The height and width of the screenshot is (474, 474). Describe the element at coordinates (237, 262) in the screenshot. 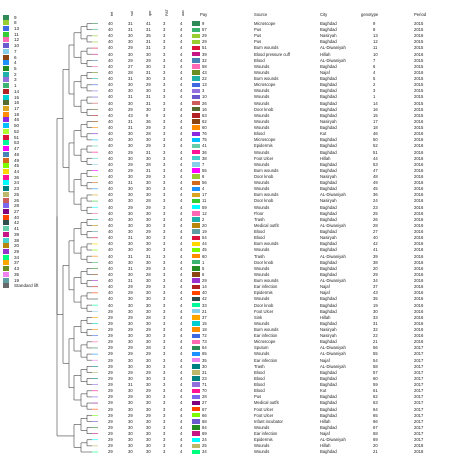

I see `table-row: 40 30 30 3 4 1 Door knob Baghdad 38 2016` at that location.